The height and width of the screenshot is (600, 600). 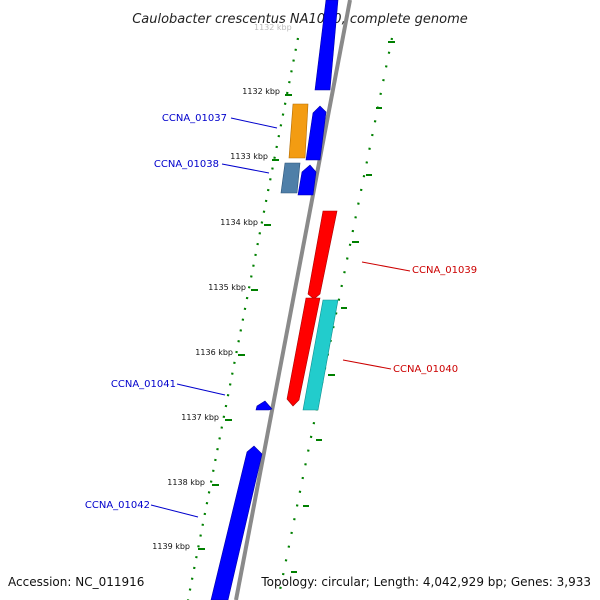 What do you see at coordinates (171, 546) in the screenshot?
I see `tick-label-1139: 1139 kbp` at bounding box center [171, 546].